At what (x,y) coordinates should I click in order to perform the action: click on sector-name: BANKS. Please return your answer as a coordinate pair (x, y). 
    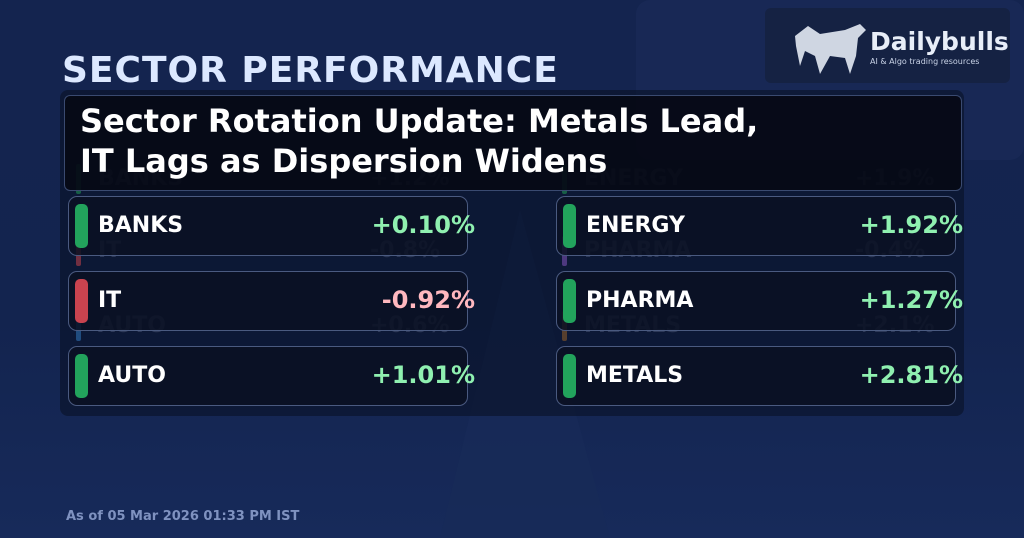
    Looking at the image, I should click on (141, 225).